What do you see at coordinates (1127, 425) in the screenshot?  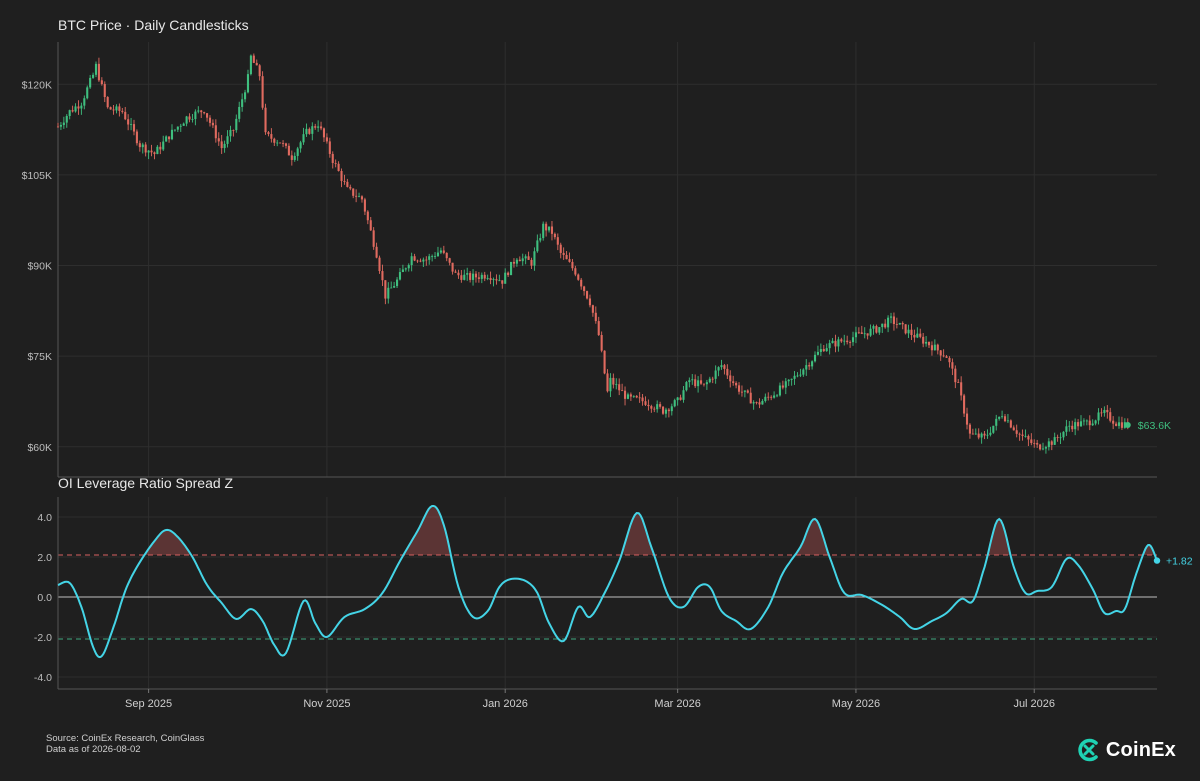 I see `last-price-dot` at bounding box center [1127, 425].